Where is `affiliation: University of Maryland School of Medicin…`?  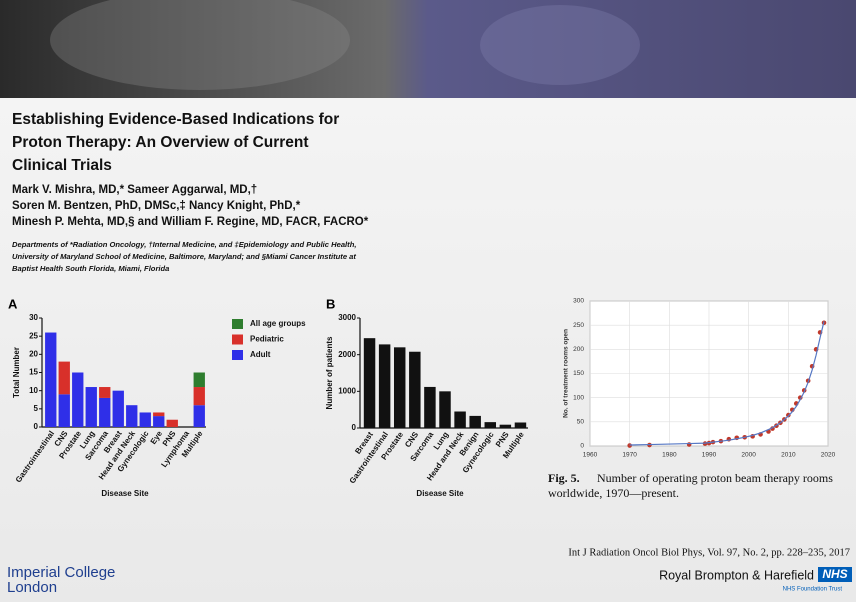
affiliation: University of Maryland School of Medicin… is located at coordinates (184, 256).